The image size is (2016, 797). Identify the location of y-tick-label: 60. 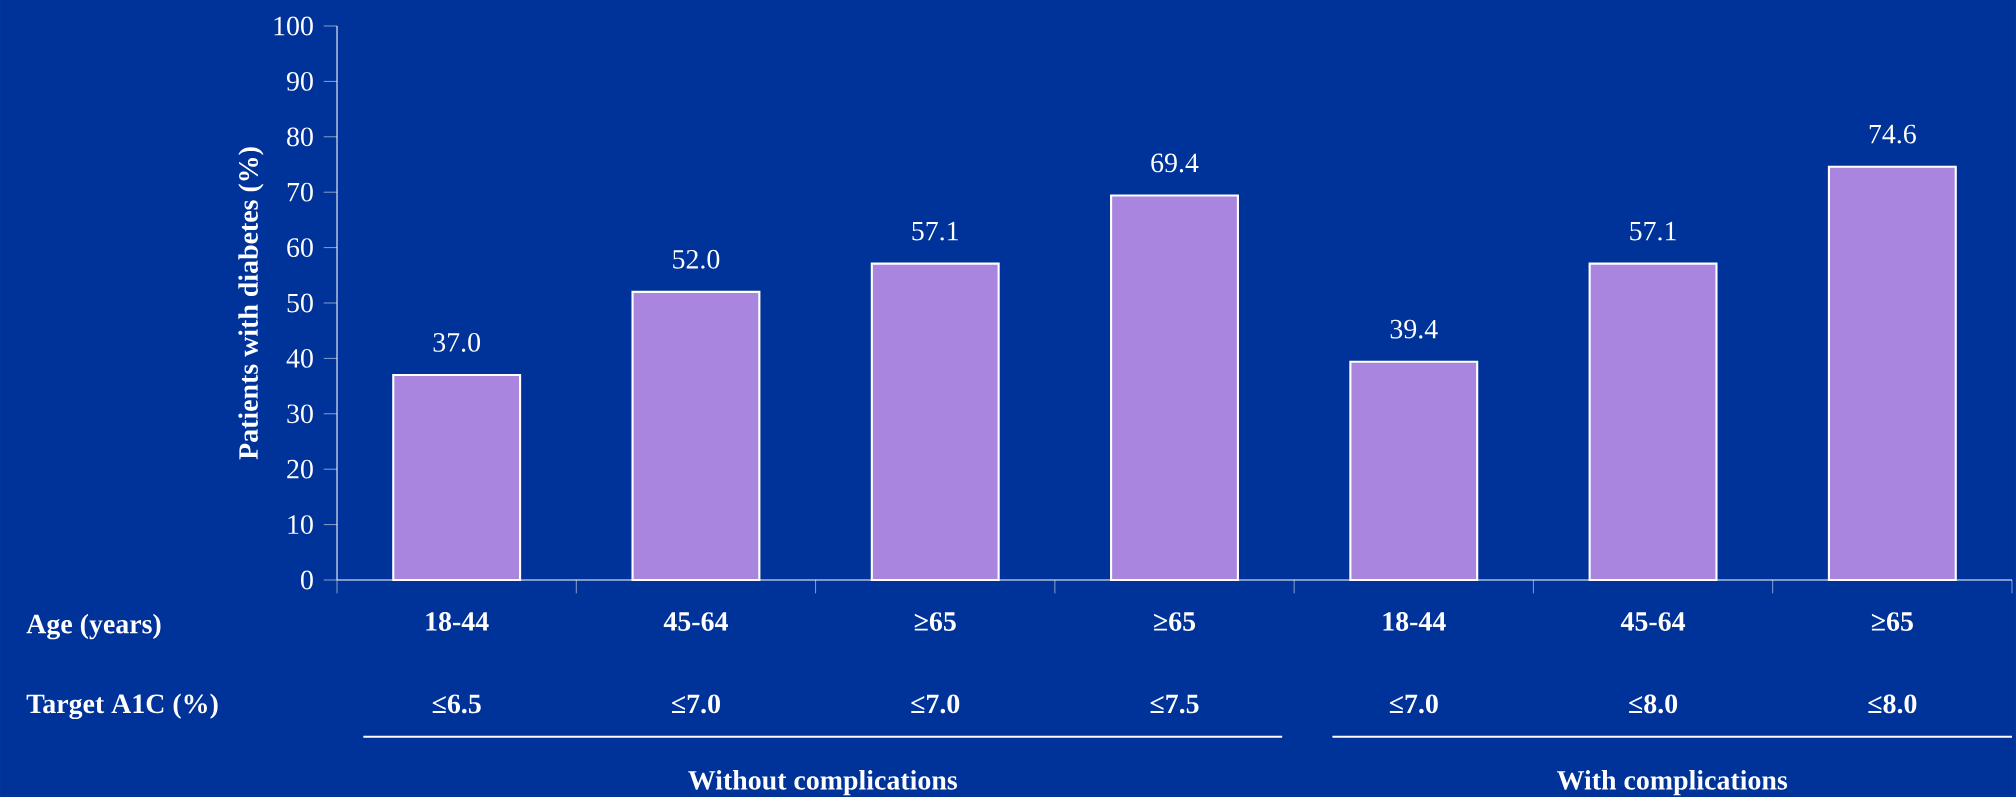
(300, 248).